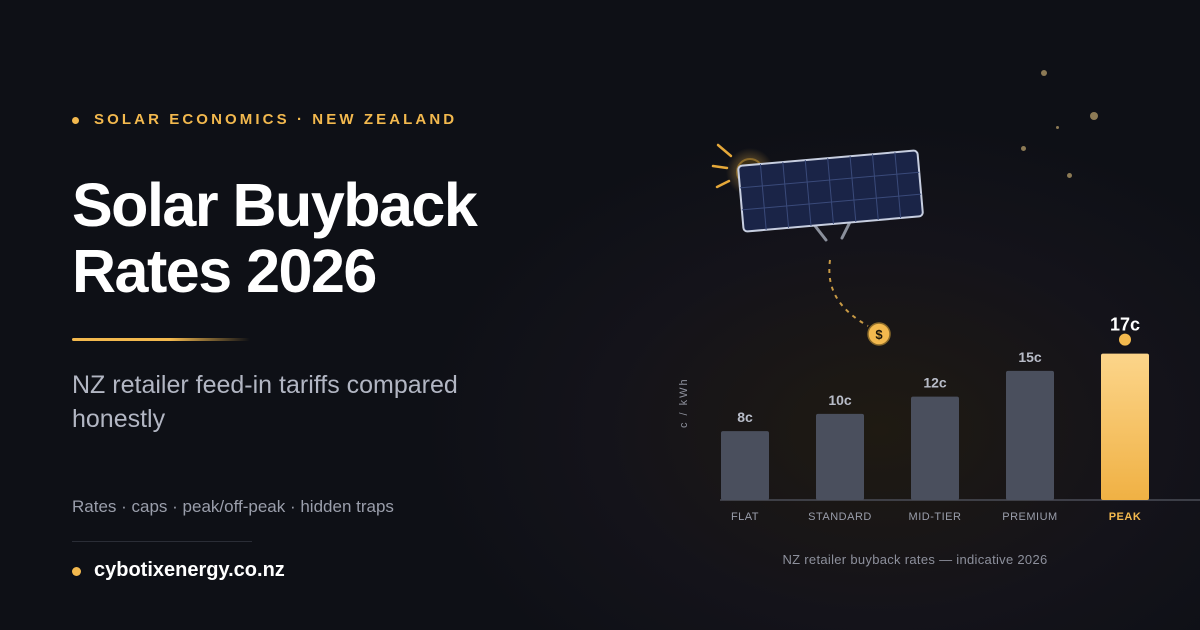 The height and width of the screenshot is (630, 1200). I want to click on value-label-standard: 10c, so click(840, 400).